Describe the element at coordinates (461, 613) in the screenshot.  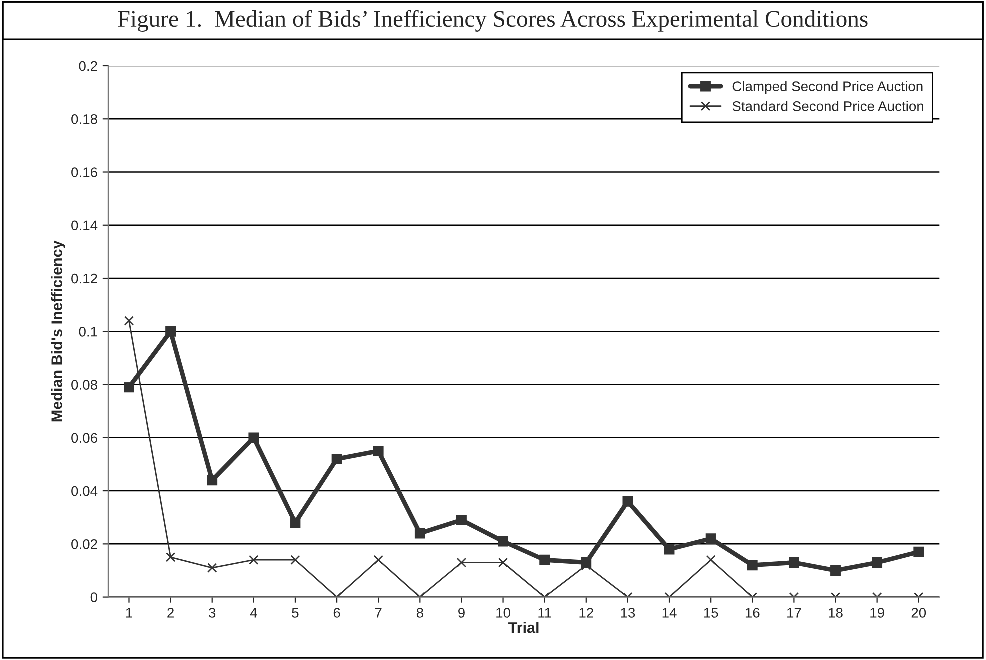
I see `x-tick-label: 9` at that location.